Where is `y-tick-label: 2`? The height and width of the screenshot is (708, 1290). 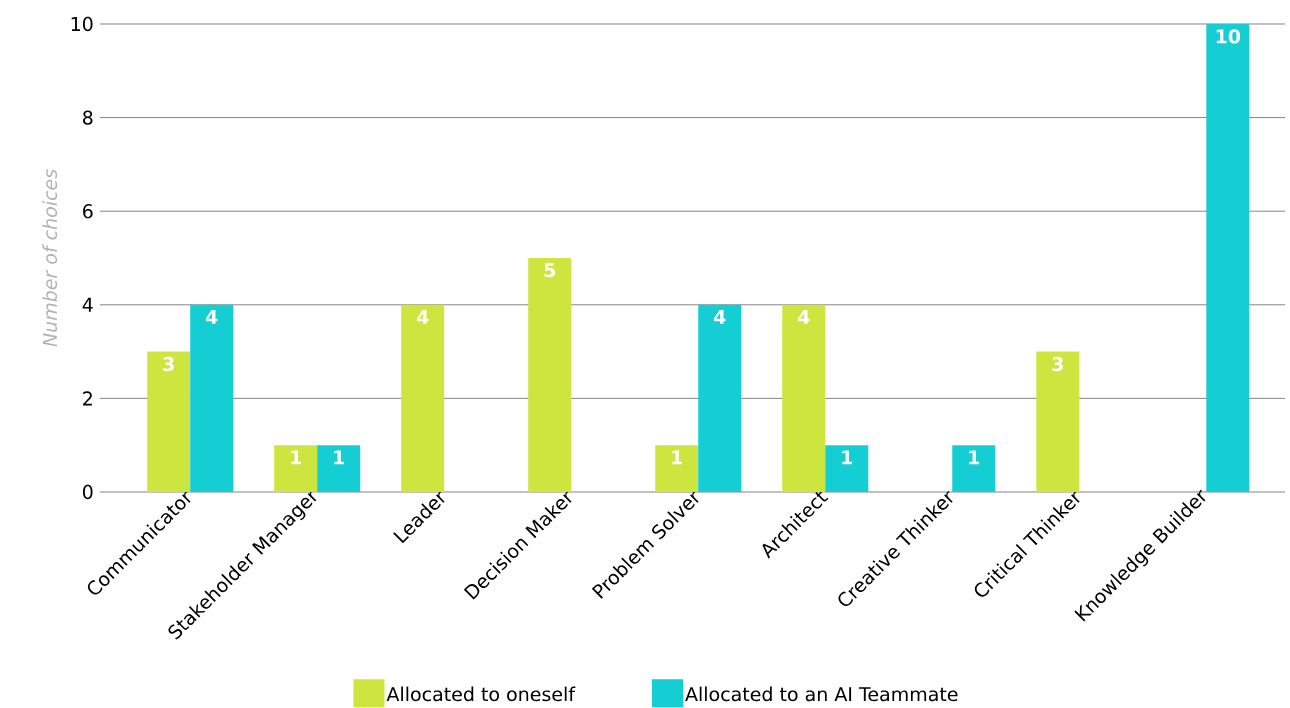 y-tick-label: 2 is located at coordinates (87, 398).